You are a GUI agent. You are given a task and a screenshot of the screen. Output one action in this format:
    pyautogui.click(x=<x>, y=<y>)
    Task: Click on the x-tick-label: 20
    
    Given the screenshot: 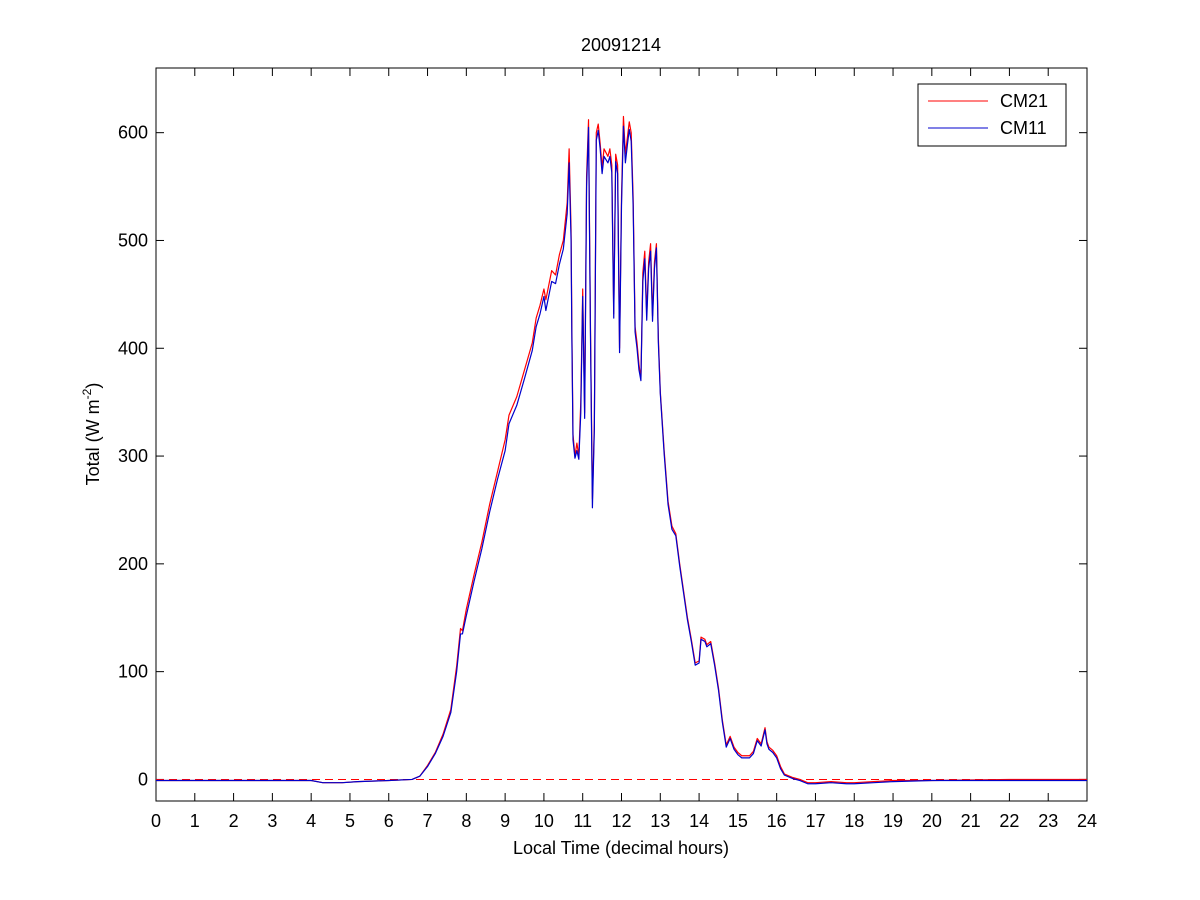 What is the action you would take?
    pyautogui.click(x=932, y=821)
    